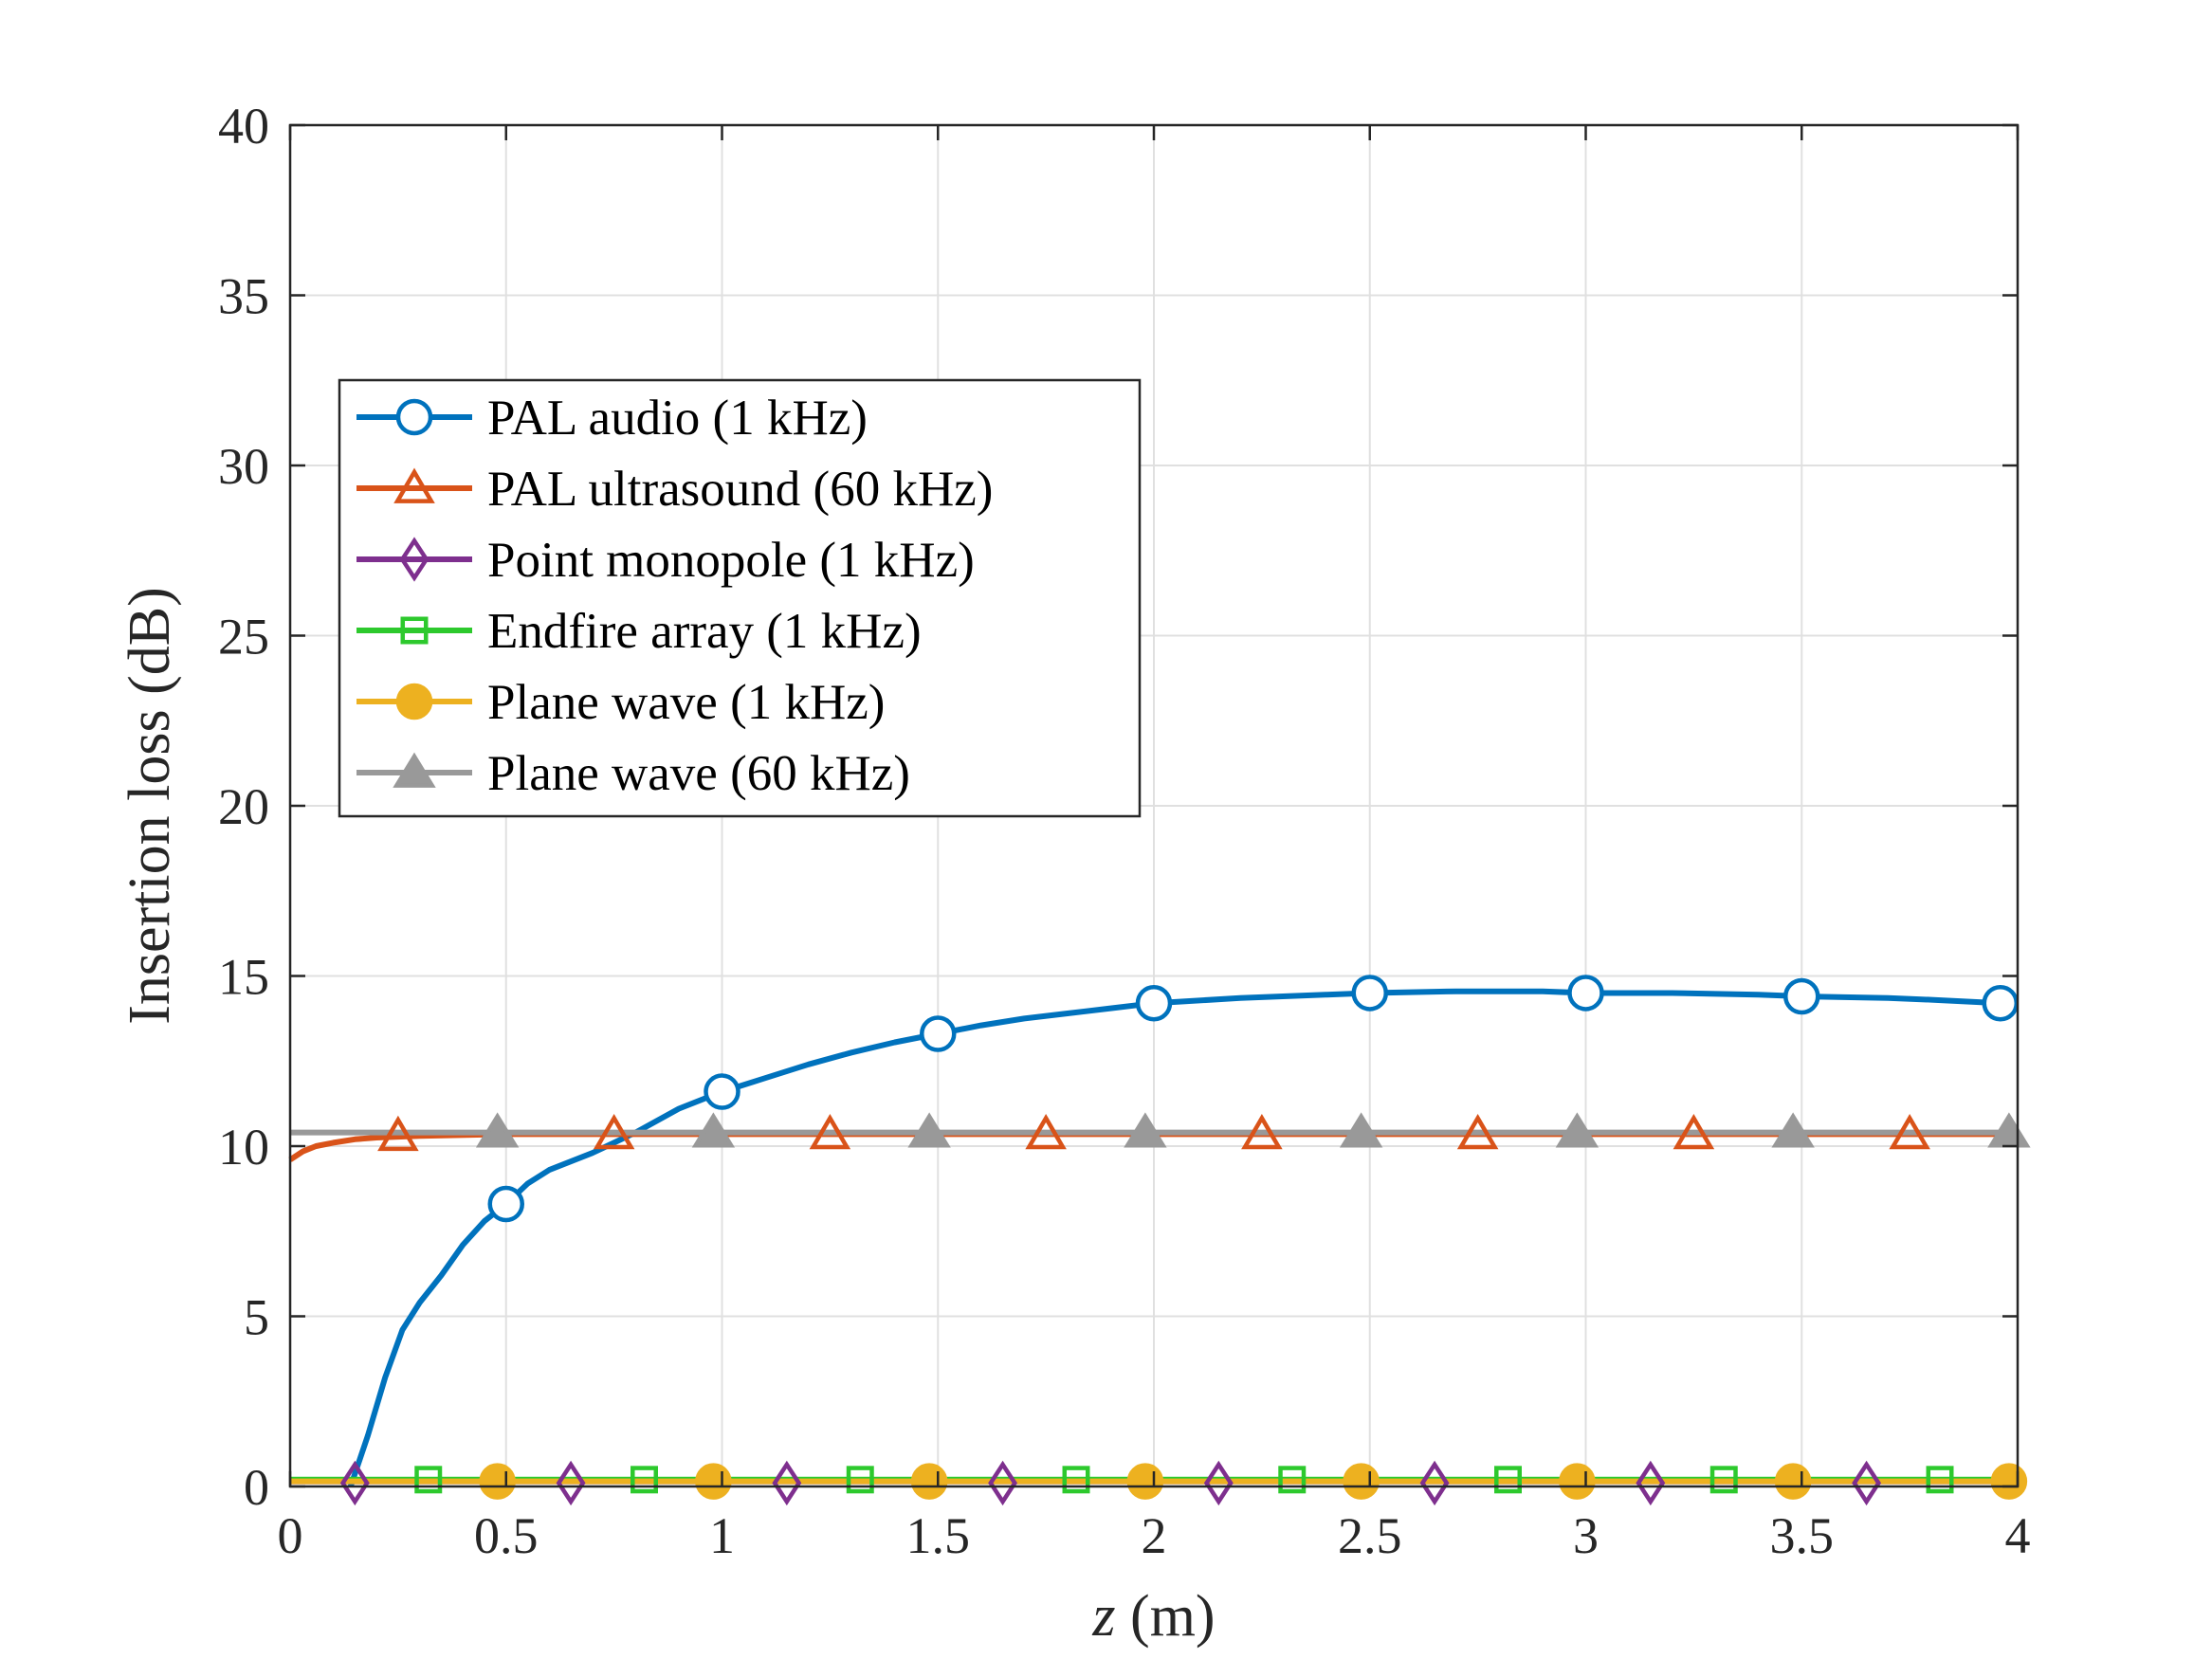 The image size is (2212, 1659). I want to click on x-axis-label: z (m), so click(1153, 1616).